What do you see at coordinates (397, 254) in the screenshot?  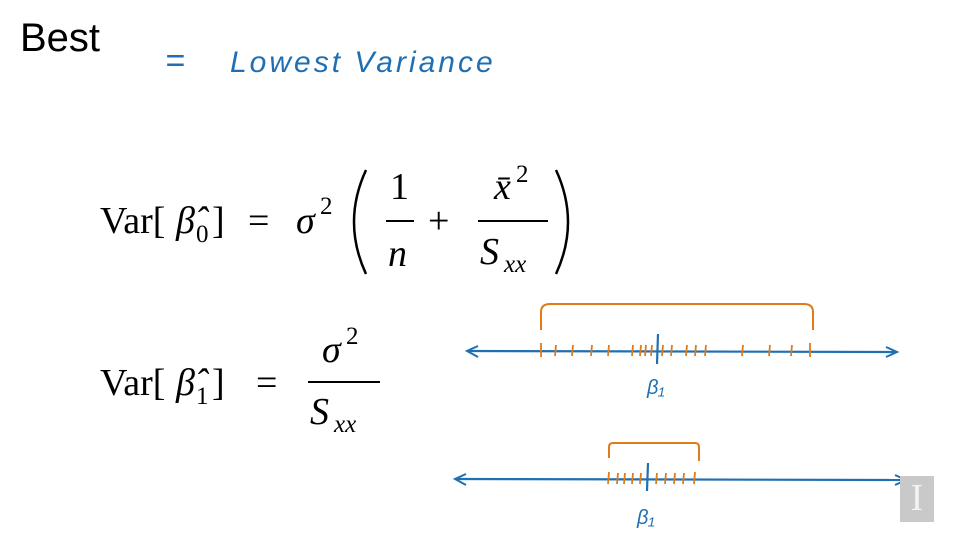 I see `formula1-denominator-1: n` at bounding box center [397, 254].